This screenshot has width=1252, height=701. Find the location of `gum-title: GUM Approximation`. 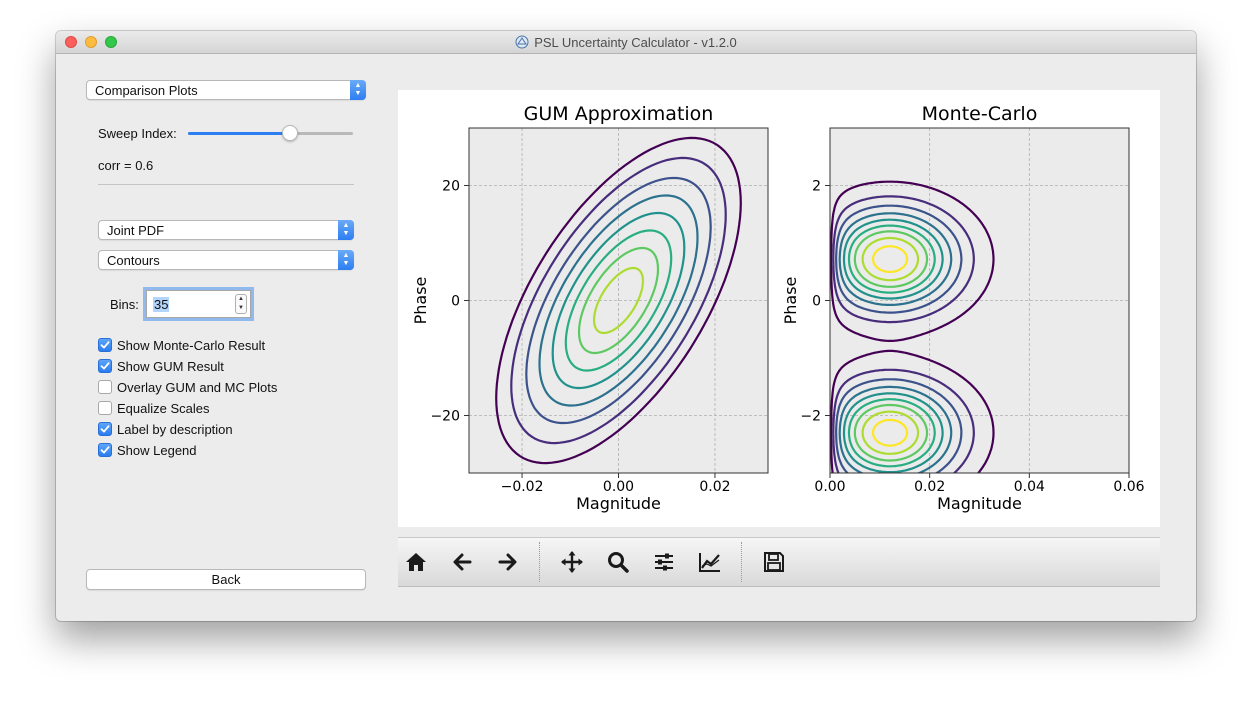

gum-title: GUM Approximation is located at coordinates (619, 114).